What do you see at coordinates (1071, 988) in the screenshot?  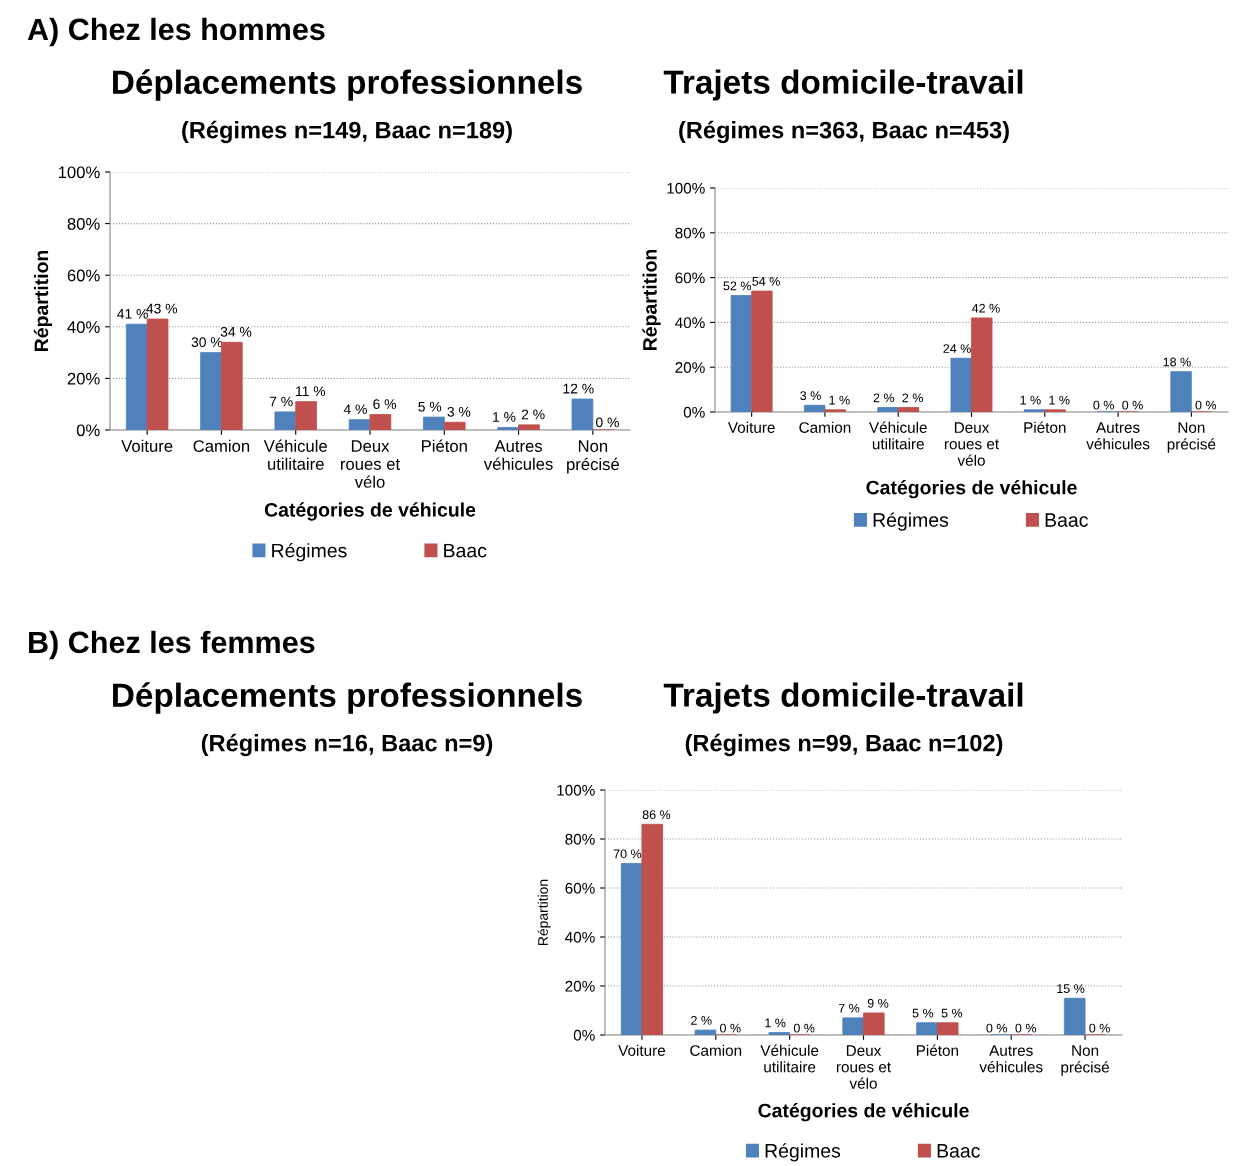 I see `data-label: 15 %` at bounding box center [1071, 988].